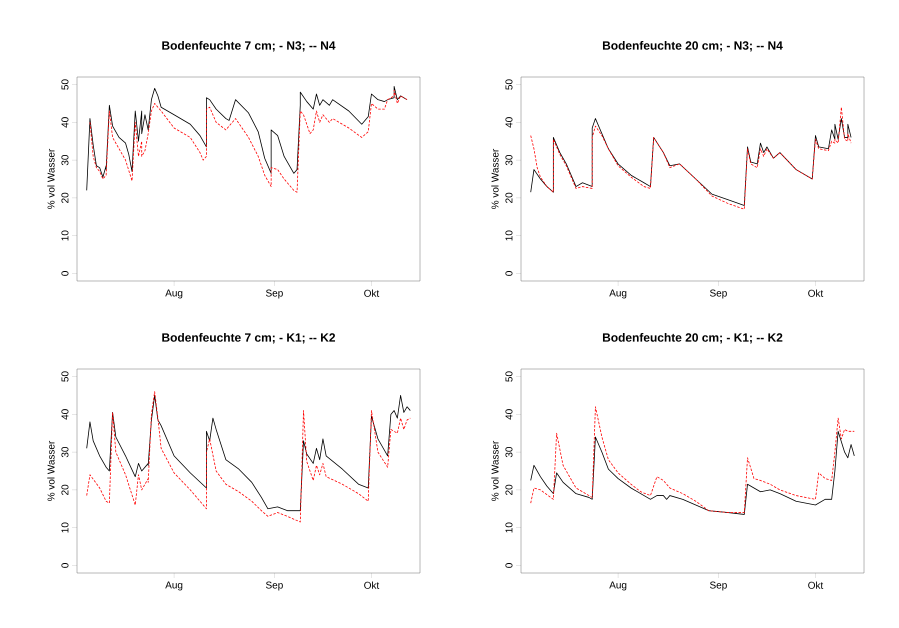  I want to click on chart-title: Bodenfeuchte 20 cm; - N3; -- N4, so click(692, 46).